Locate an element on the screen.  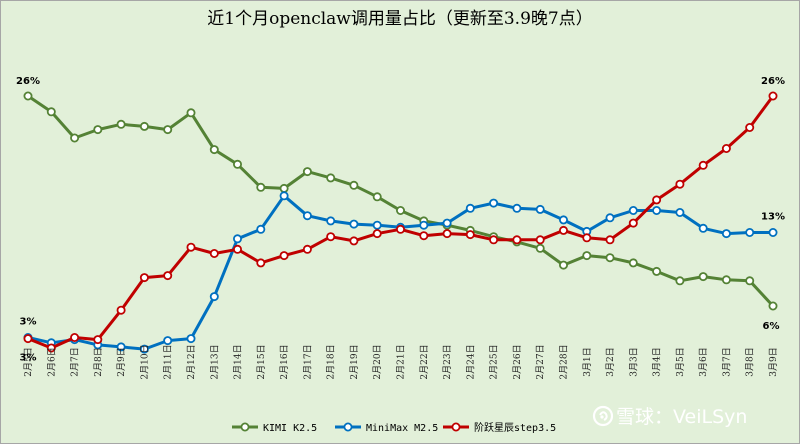
x-tick-label: 2月9日 is located at coordinates (121, 361).